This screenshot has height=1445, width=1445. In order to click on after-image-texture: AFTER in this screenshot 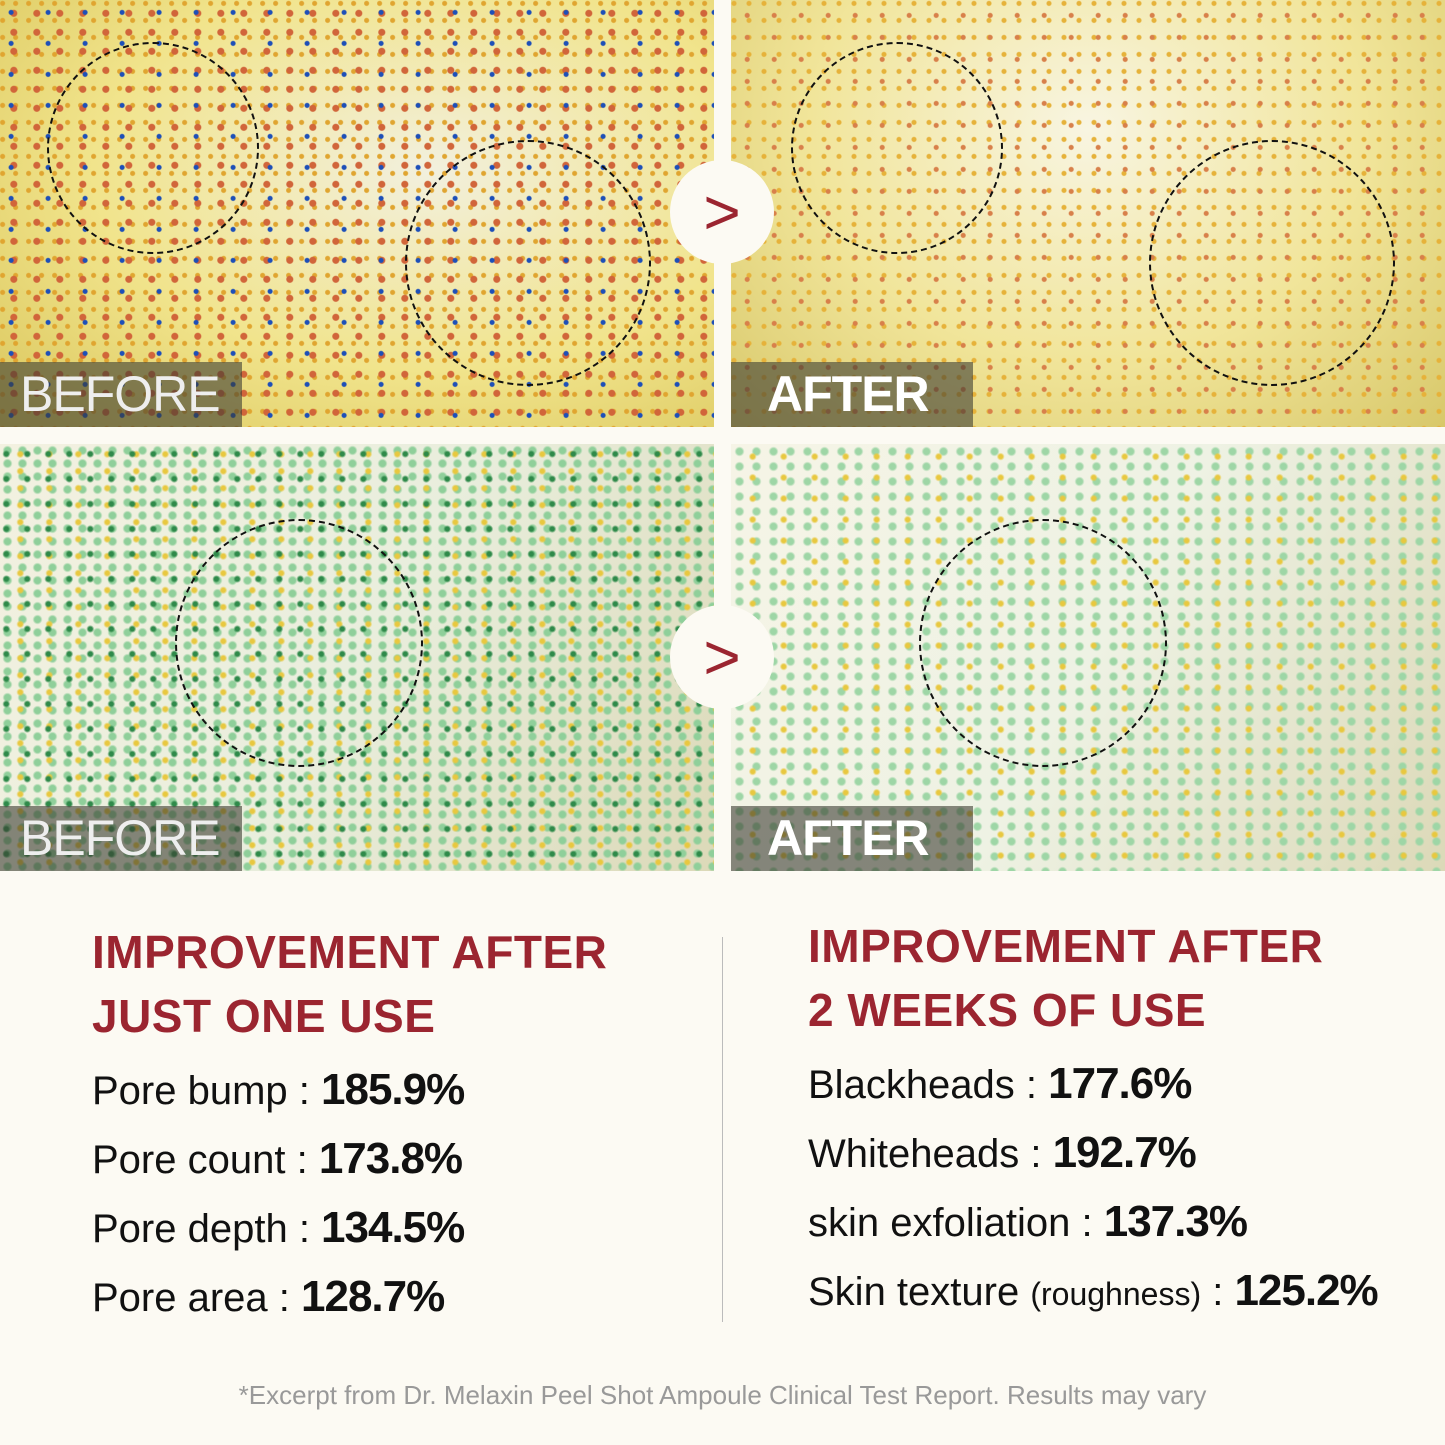, I will do `click(1088, 657)`.